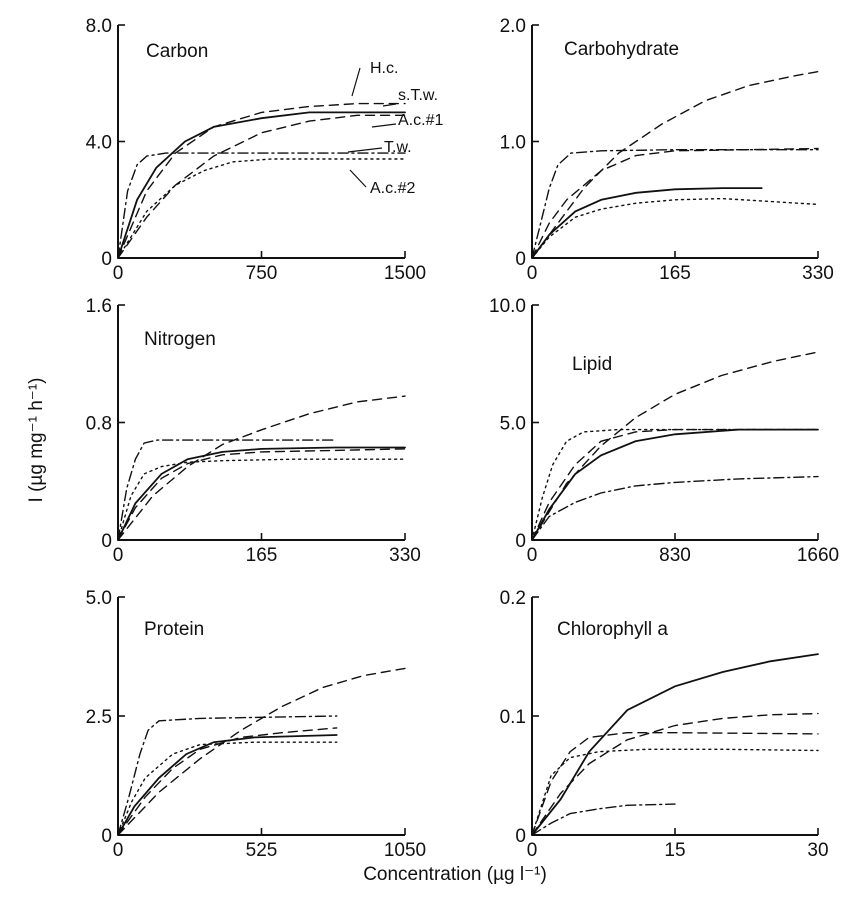 The image size is (848, 914). What do you see at coordinates (374, 78) in the screenshot?
I see `legend-entry: H.c.` at bounding box center [374, 78].